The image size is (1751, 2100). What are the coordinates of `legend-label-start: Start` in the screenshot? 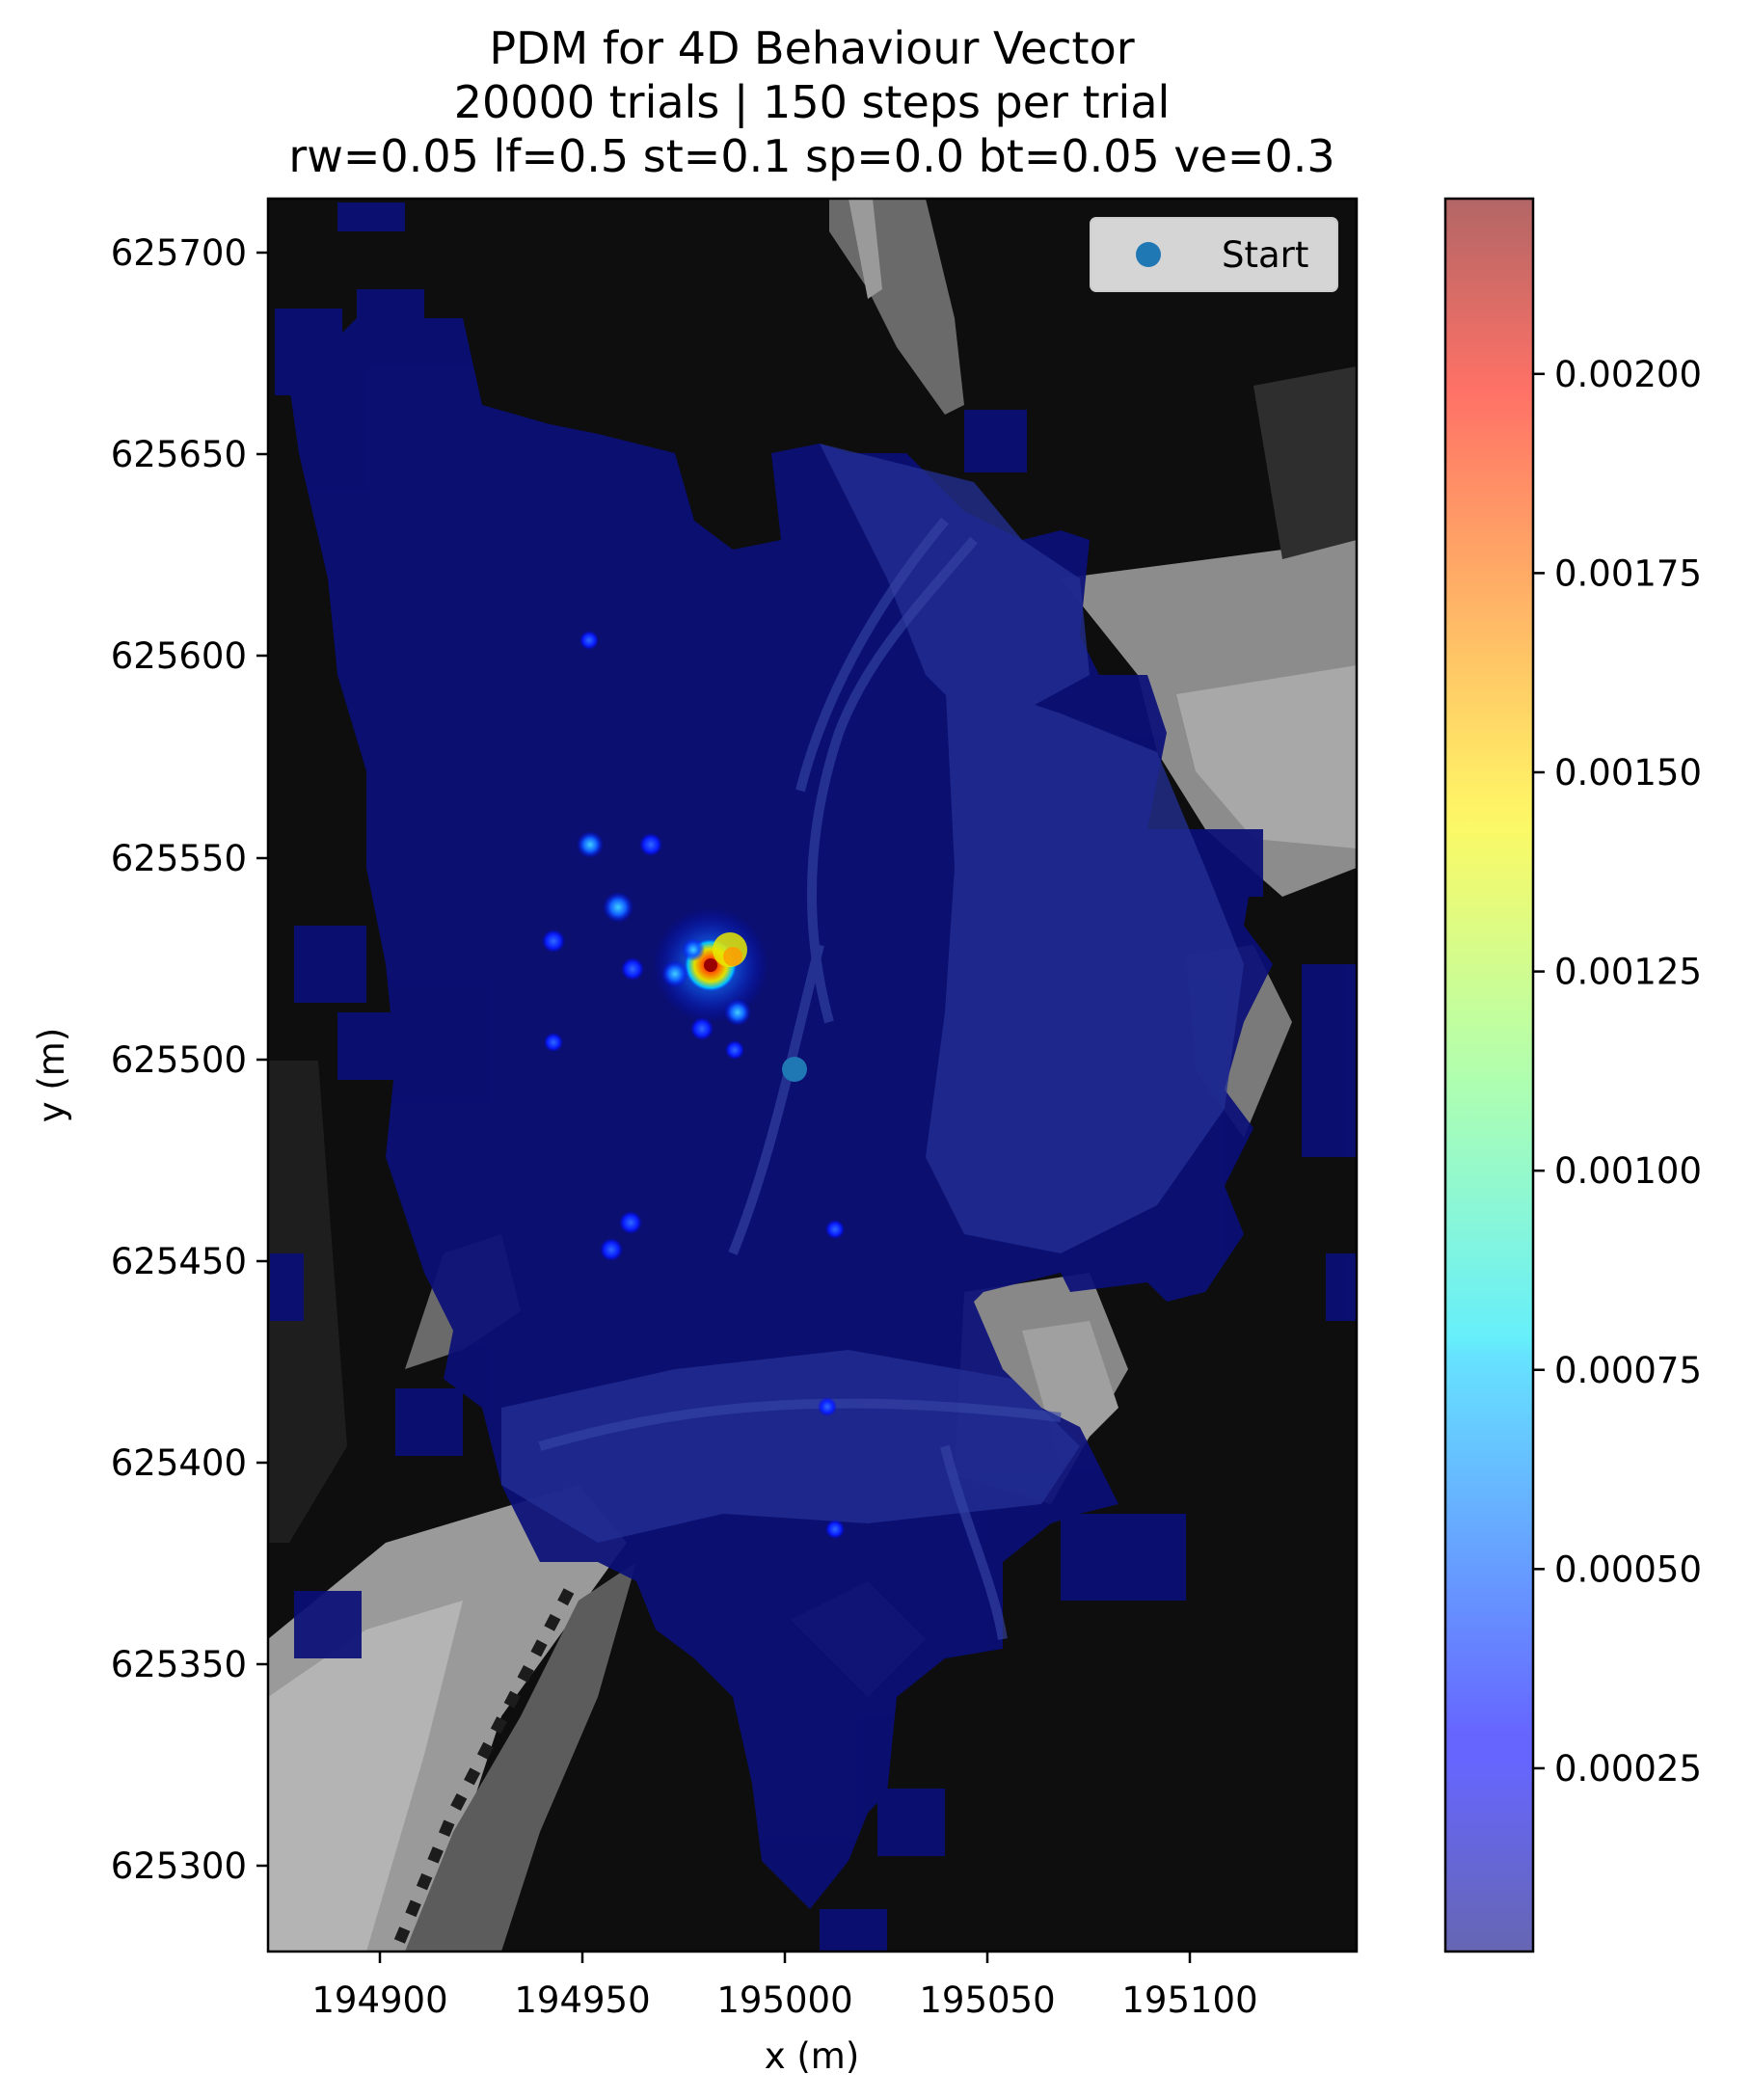 It's located at (1265, 255).